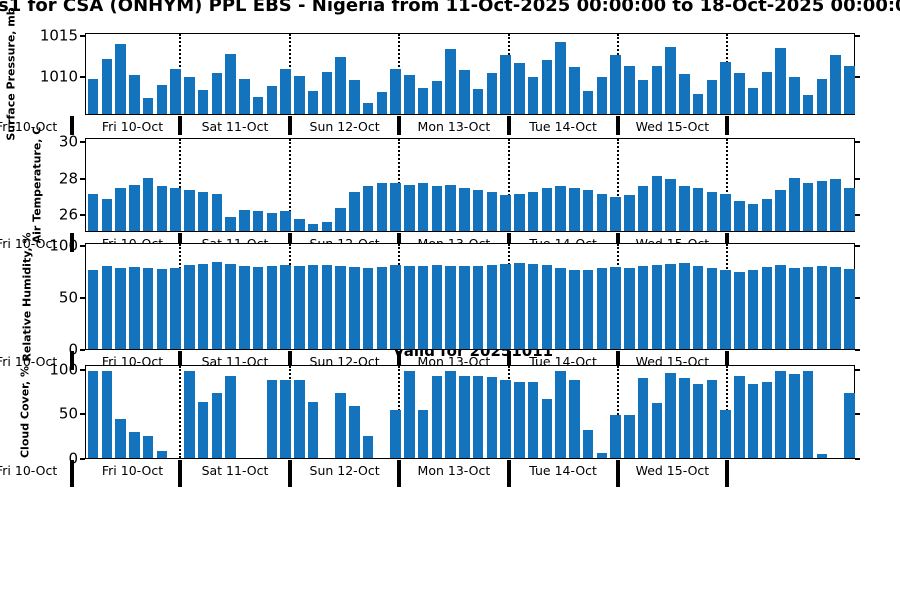  What do you see at coordinates (58, 76) in the screenshot?
I see `y-tick-label: 1010` at bounding box center [58, 76].